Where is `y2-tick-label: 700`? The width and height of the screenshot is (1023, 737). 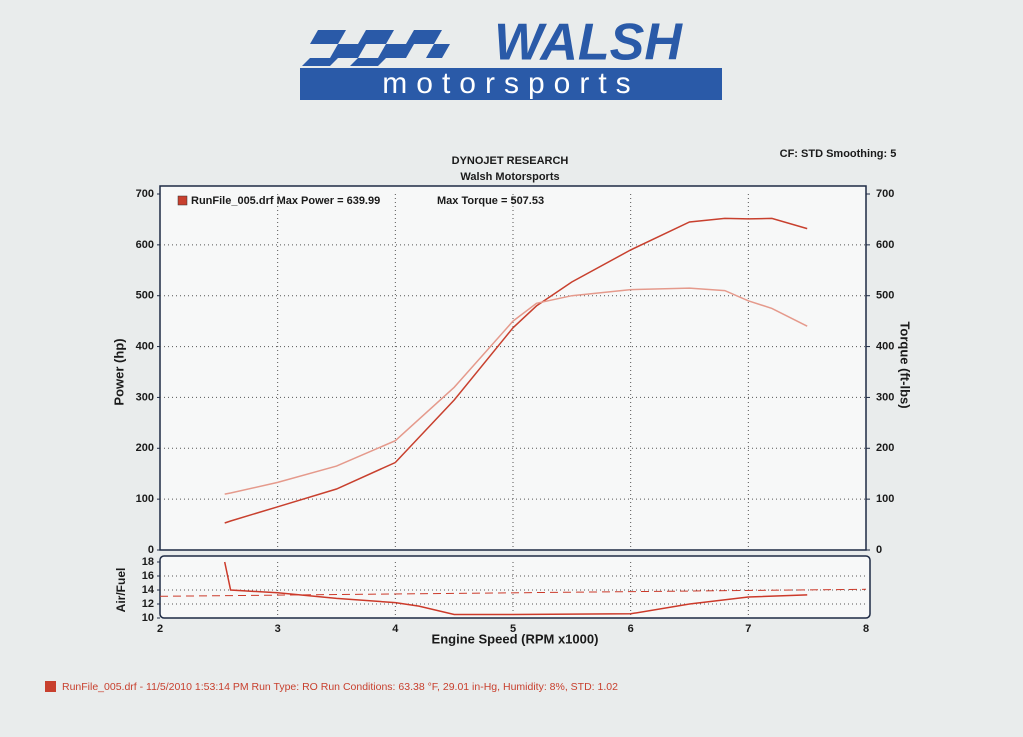
y2-tick-label: 700 is located at coordinates (885, 194).